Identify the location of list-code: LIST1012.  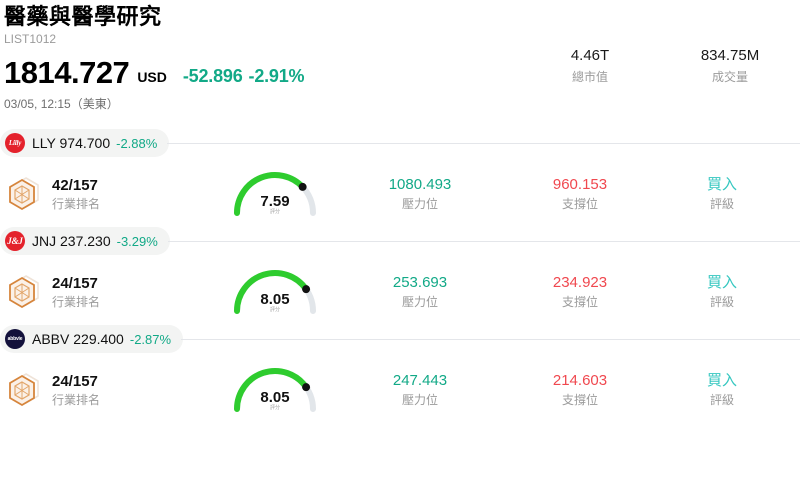
(30, 39).